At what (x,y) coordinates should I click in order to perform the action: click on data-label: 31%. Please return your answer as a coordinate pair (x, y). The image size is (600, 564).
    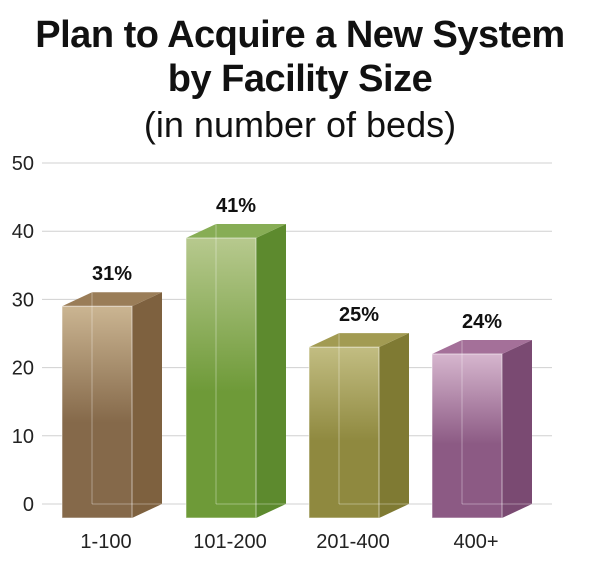
    Looking at the image, I should click on (112, 274).